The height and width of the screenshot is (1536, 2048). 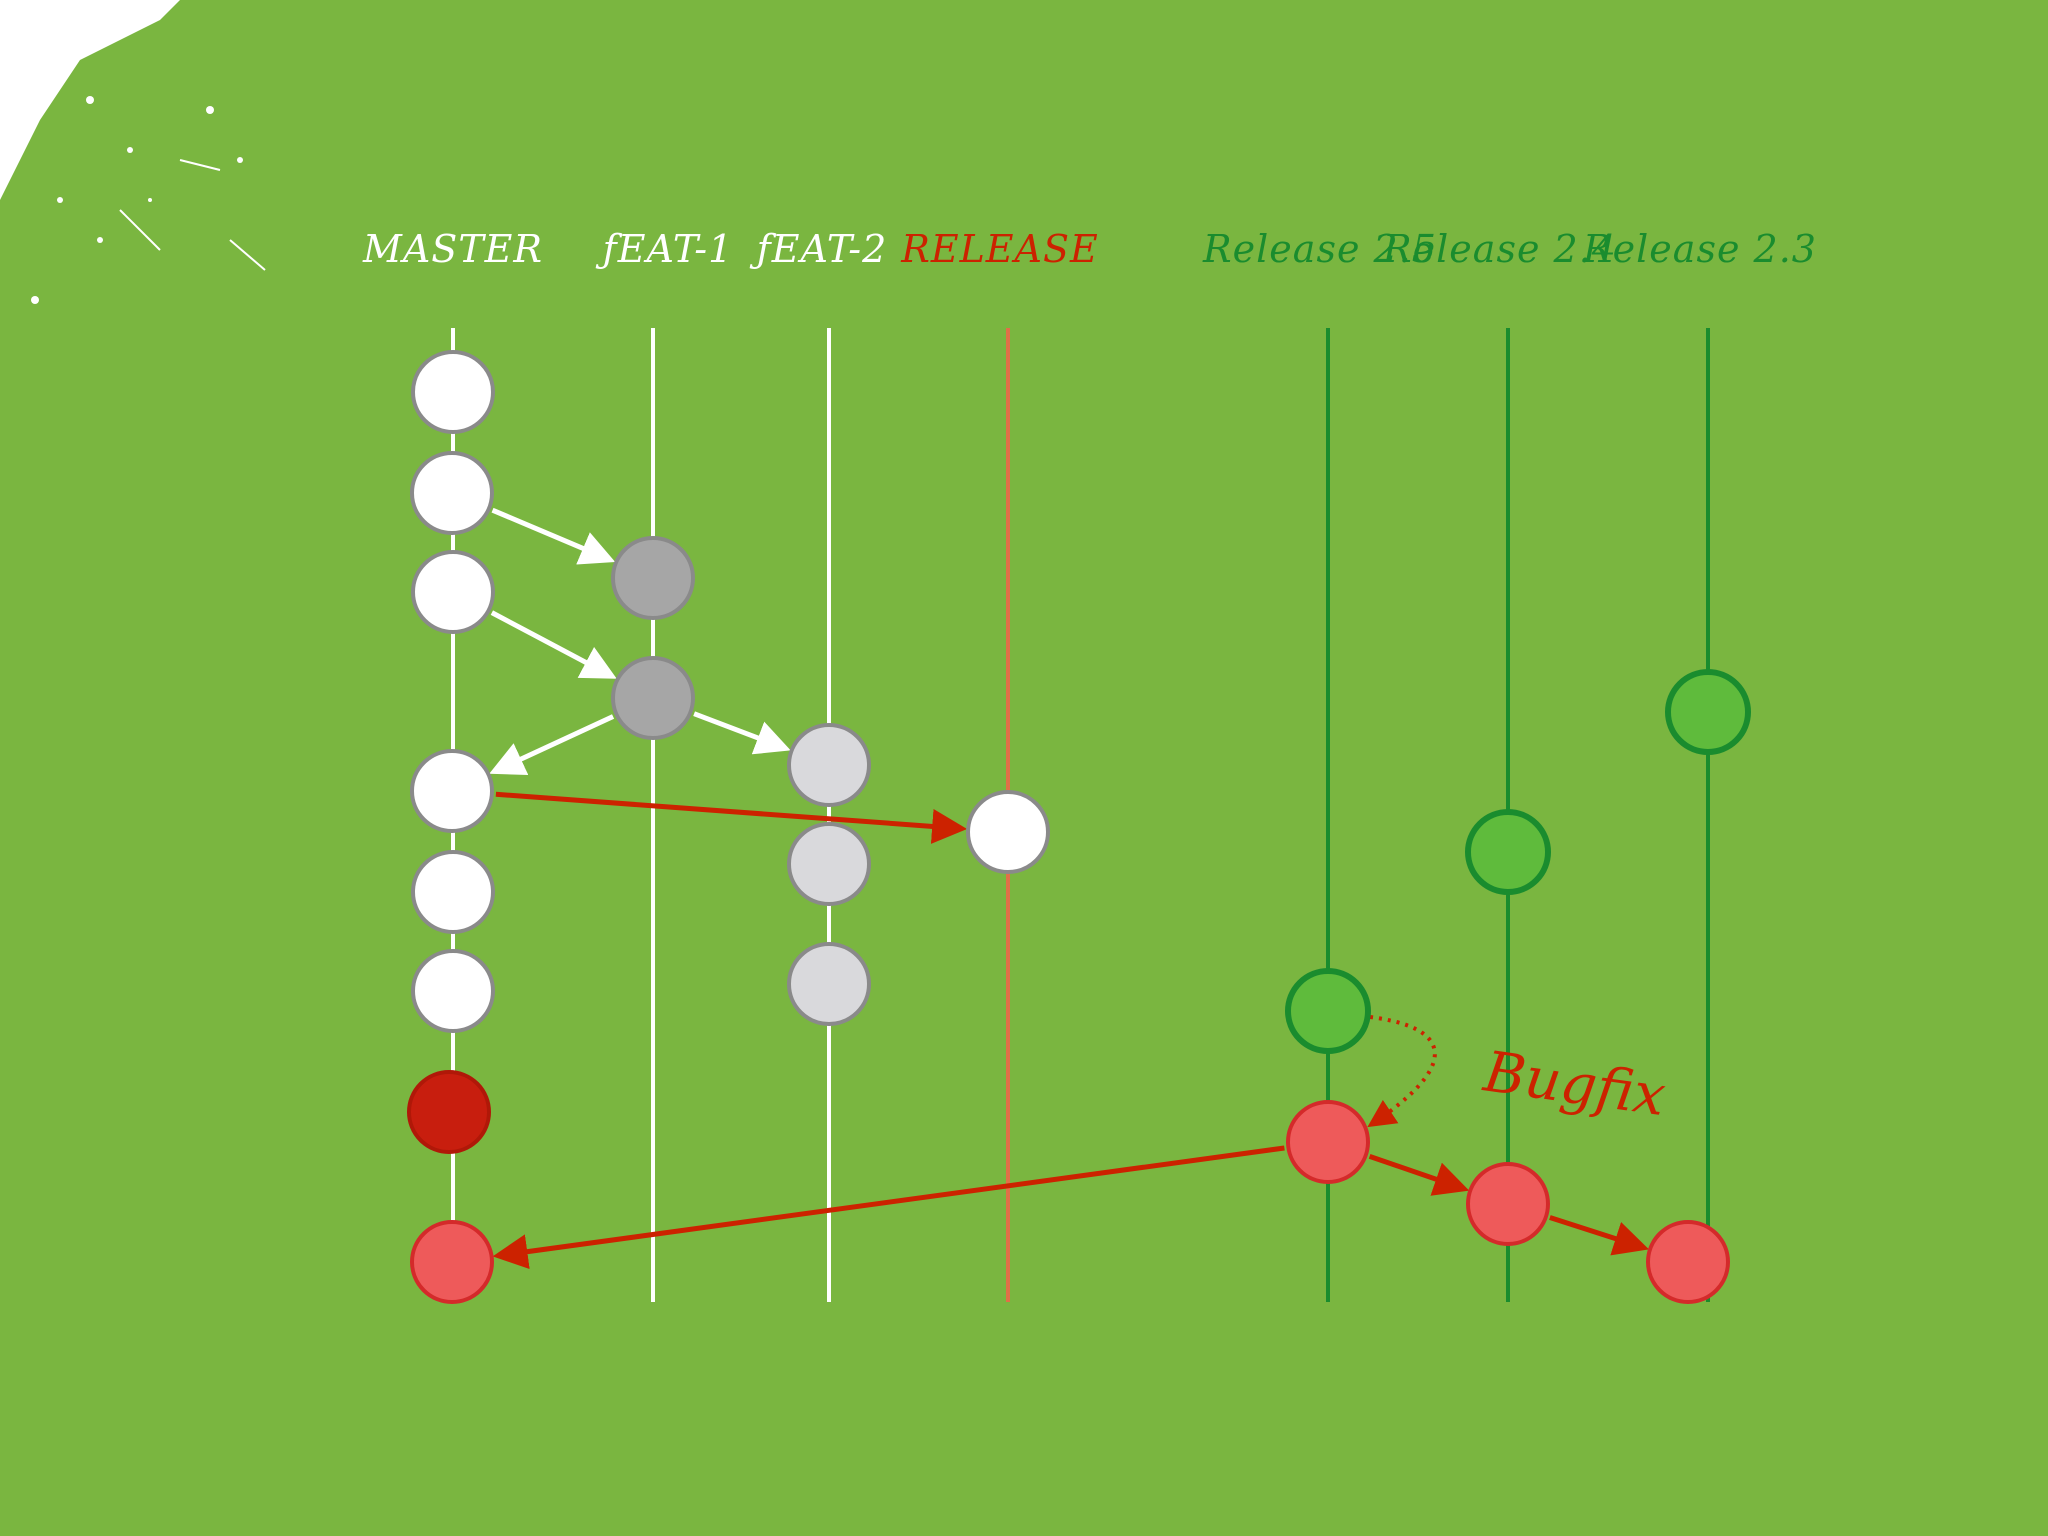 What do you see at coordinates (553, 536) in the screenshot?
I see `edge-m2-f1a` at bounding box center [553, 536].